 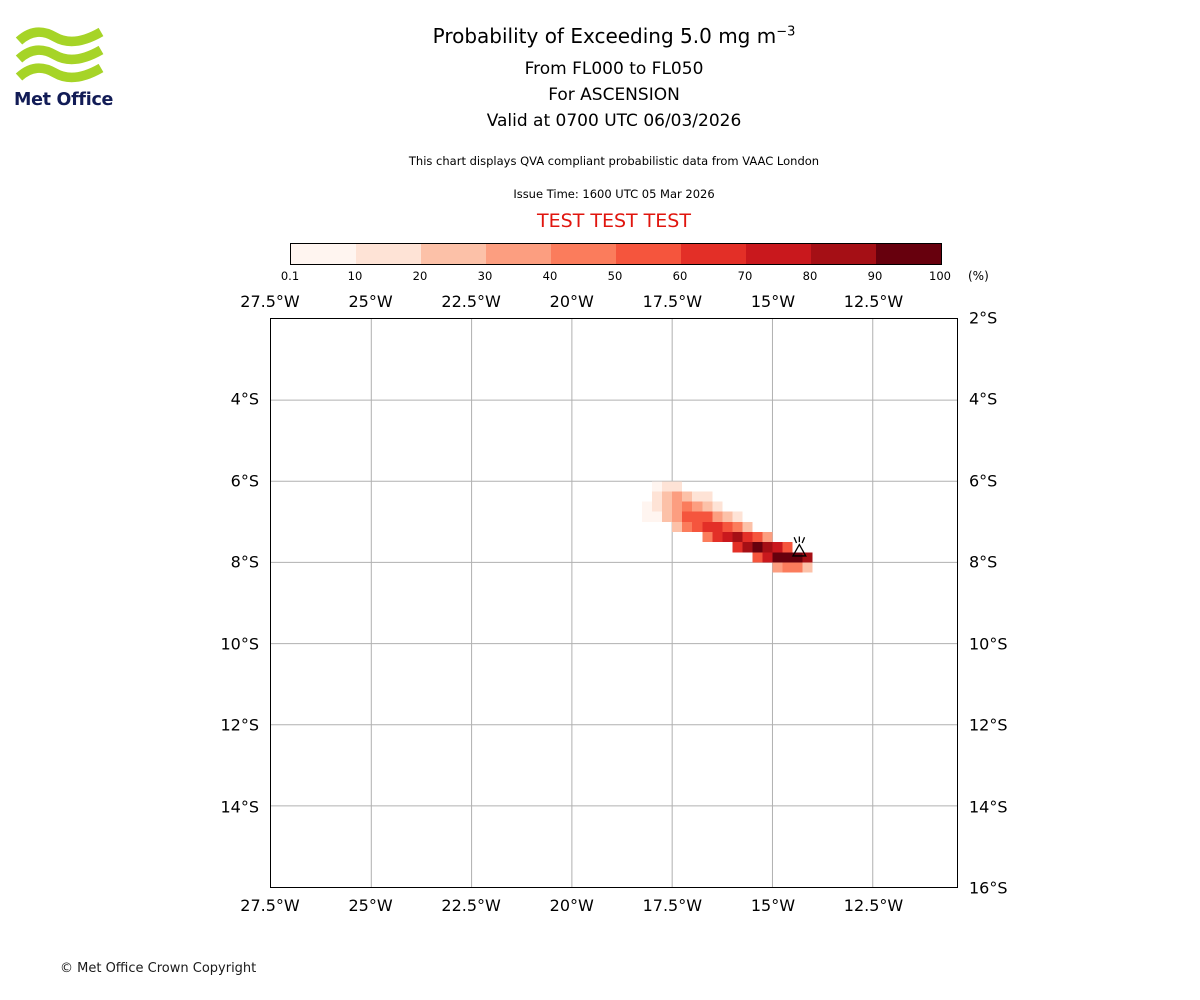 What do you see at coordinates (672, 301) in the screenshot?
I see `x-tick-label-top: 17.5°W` at bounding box center [672, 301].